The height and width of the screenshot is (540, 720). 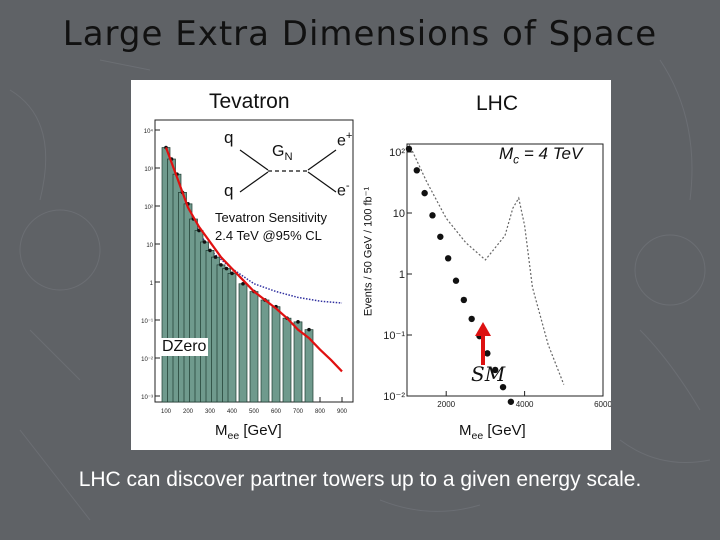 I want to click on lhc-frame, so click(x=505, y=270).